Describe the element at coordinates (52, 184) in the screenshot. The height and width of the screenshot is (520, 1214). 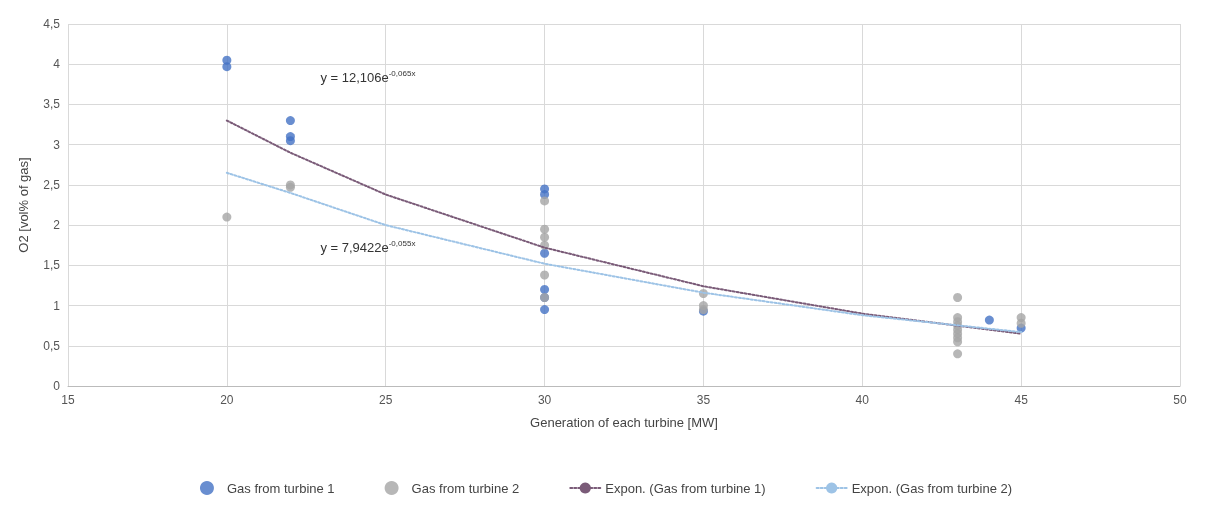
I see `y-tick-label: 2,5` at that location.